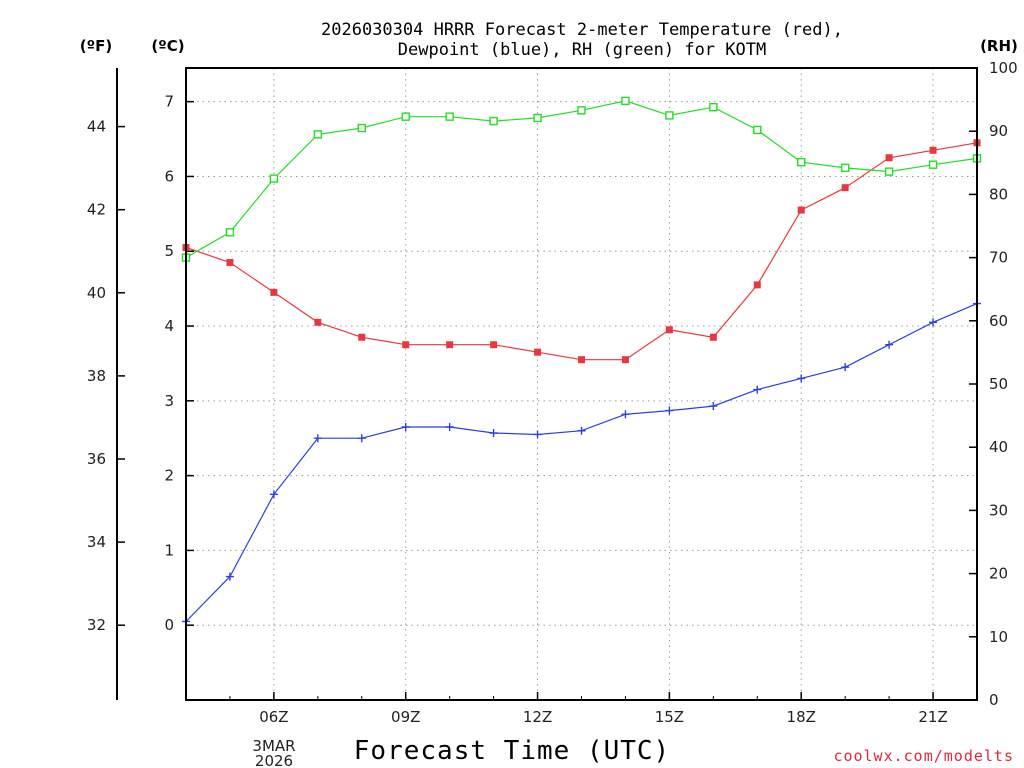  I want to click on date-label-year: 2026, so click(274, 760).